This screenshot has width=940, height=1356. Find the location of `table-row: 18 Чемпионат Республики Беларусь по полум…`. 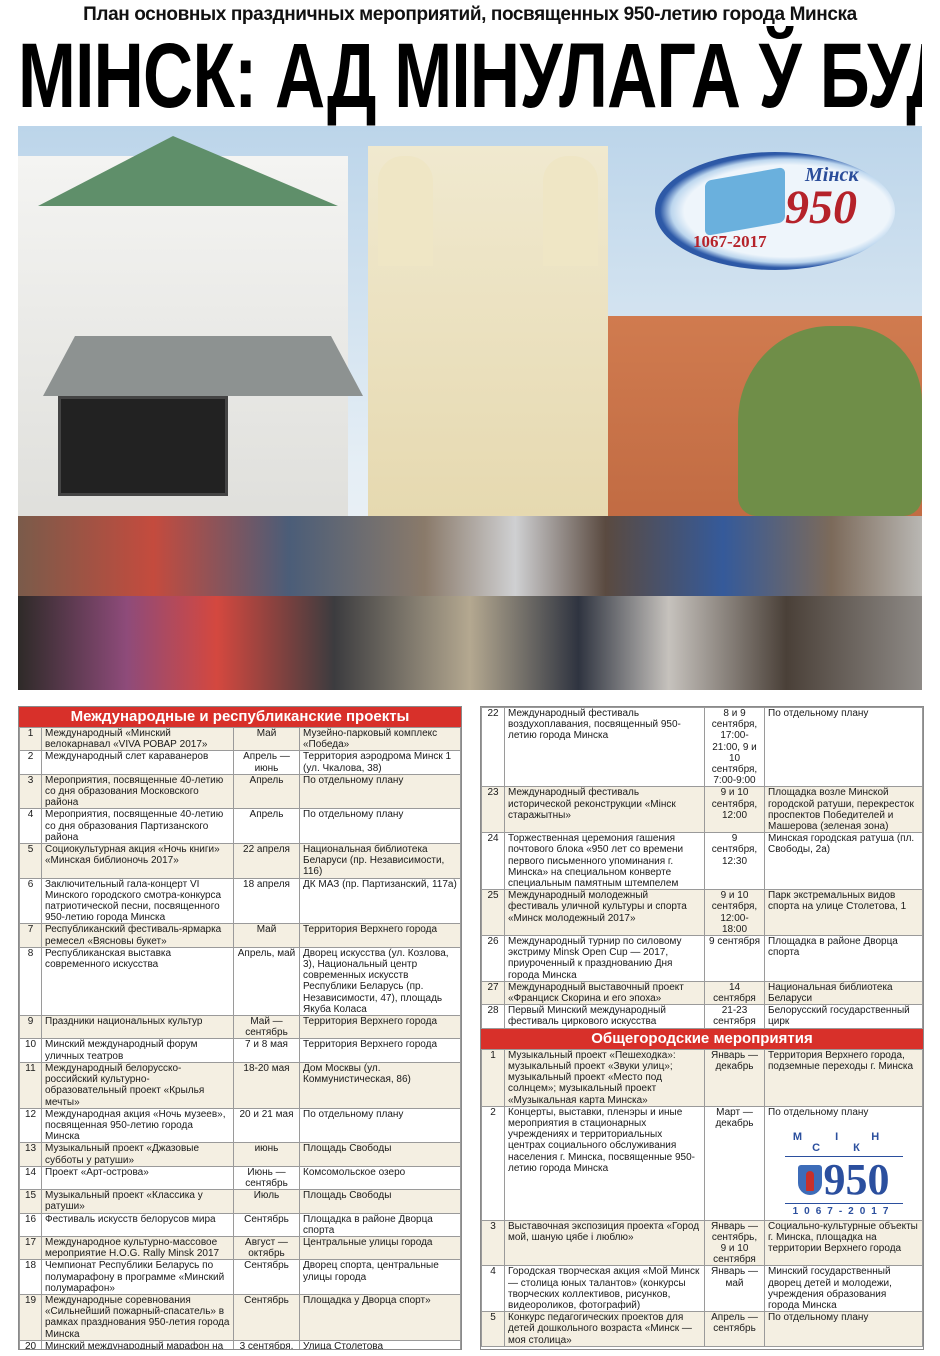

table-row: 18 Чемпионат Республики Беларусь по полум… is located at coordinates (240, 1277).